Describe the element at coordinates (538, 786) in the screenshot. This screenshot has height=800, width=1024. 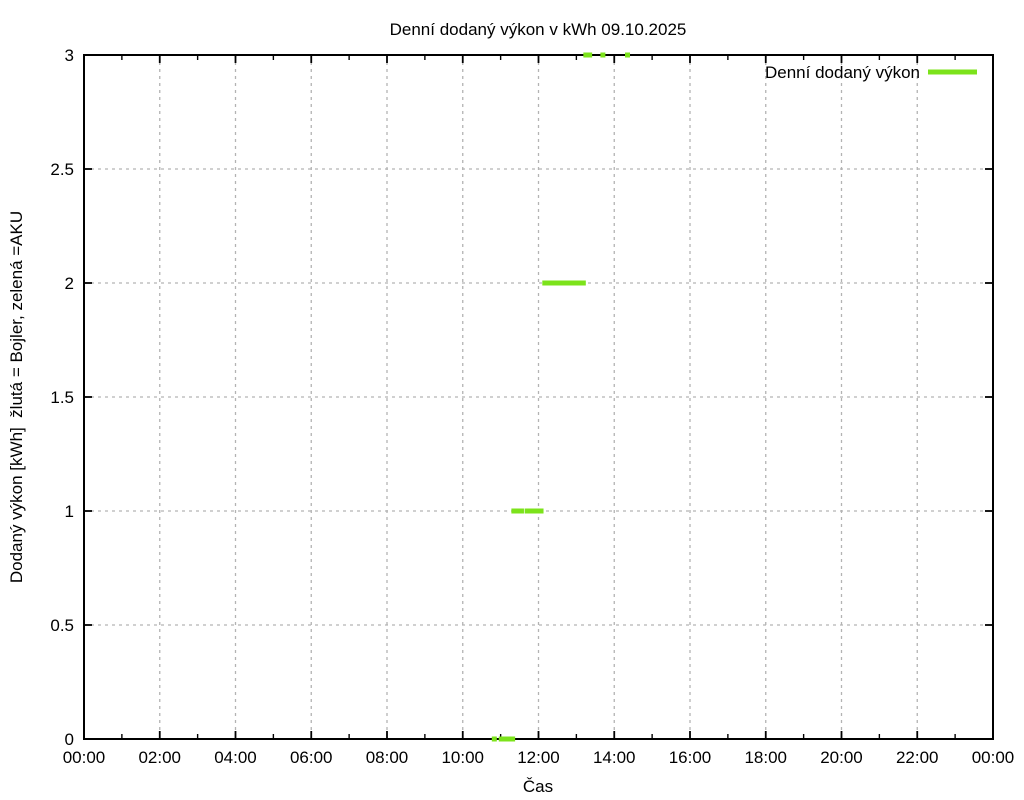
I see `x-axis-label: Čas` at that location.